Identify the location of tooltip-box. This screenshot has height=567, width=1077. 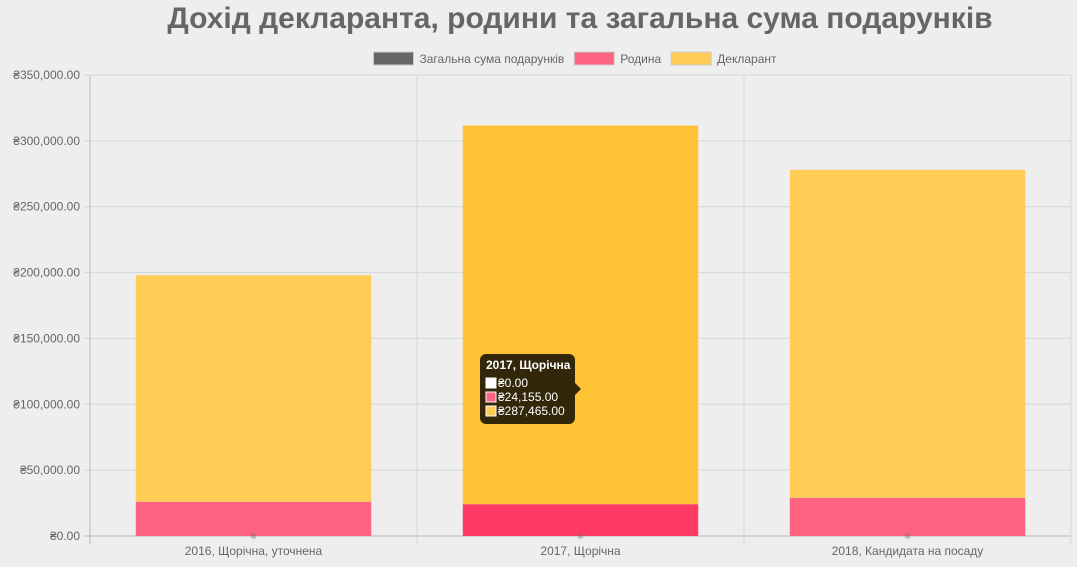
(527, 389).